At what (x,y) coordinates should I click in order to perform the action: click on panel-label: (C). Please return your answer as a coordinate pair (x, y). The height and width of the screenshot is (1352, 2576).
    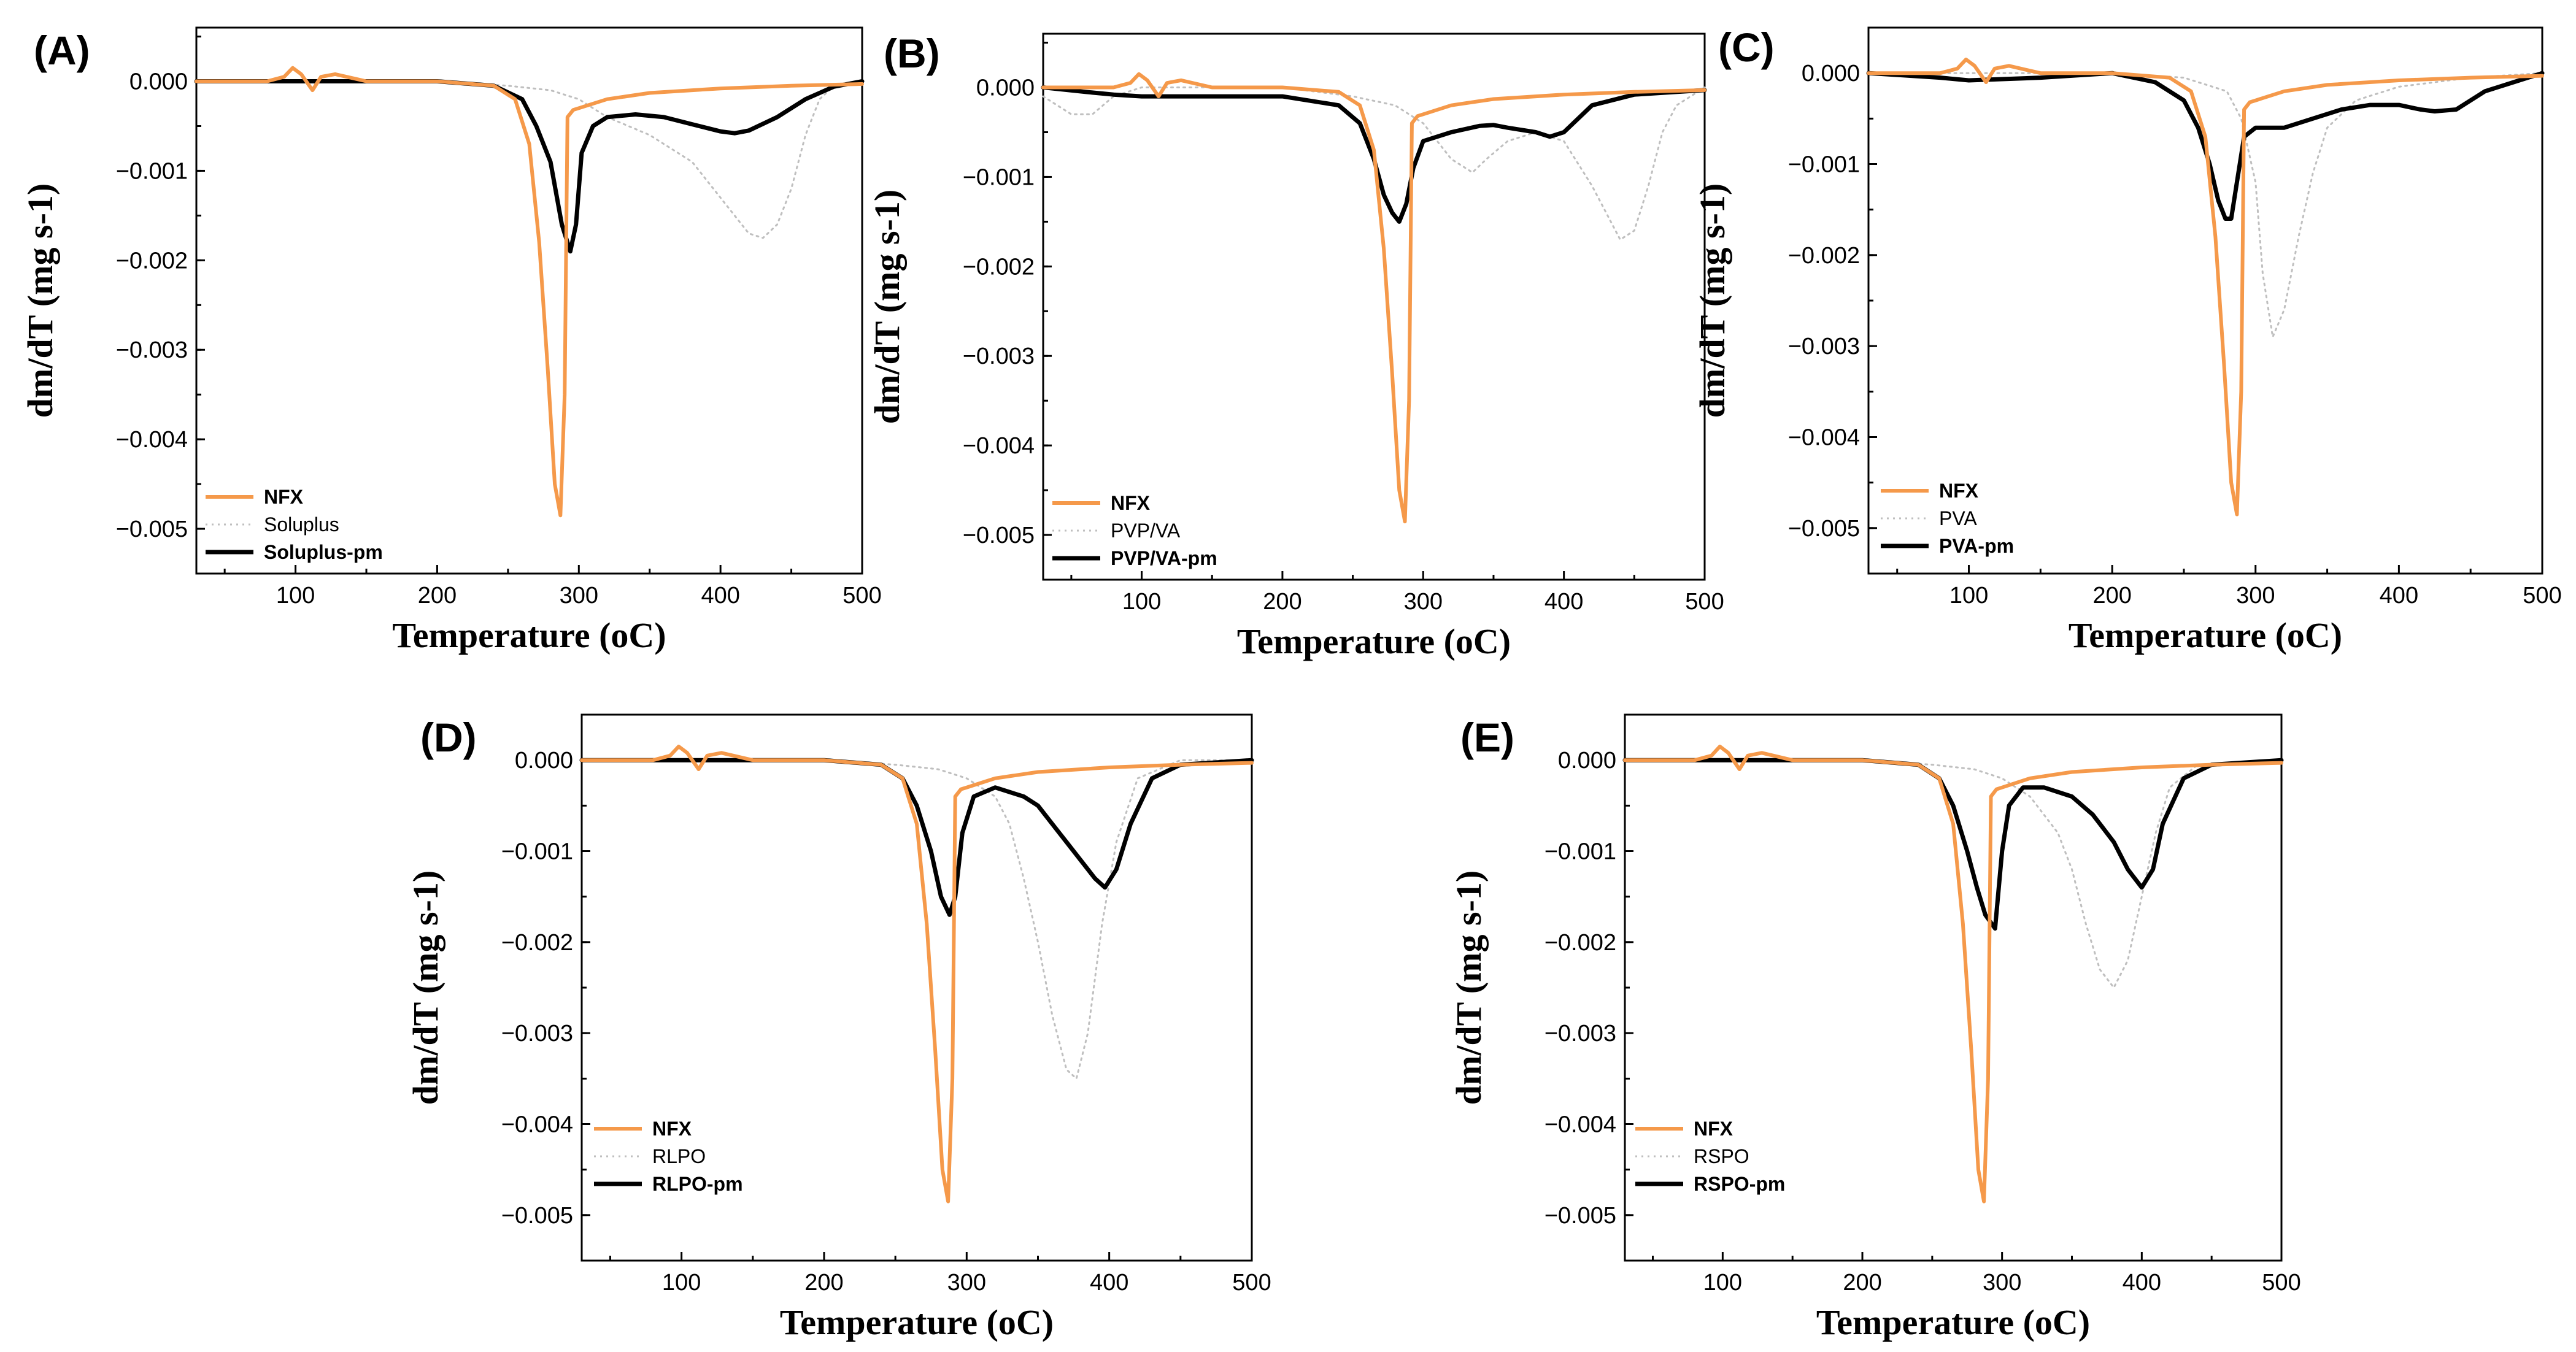
    Looking at the image, I should click on (1746, 47).